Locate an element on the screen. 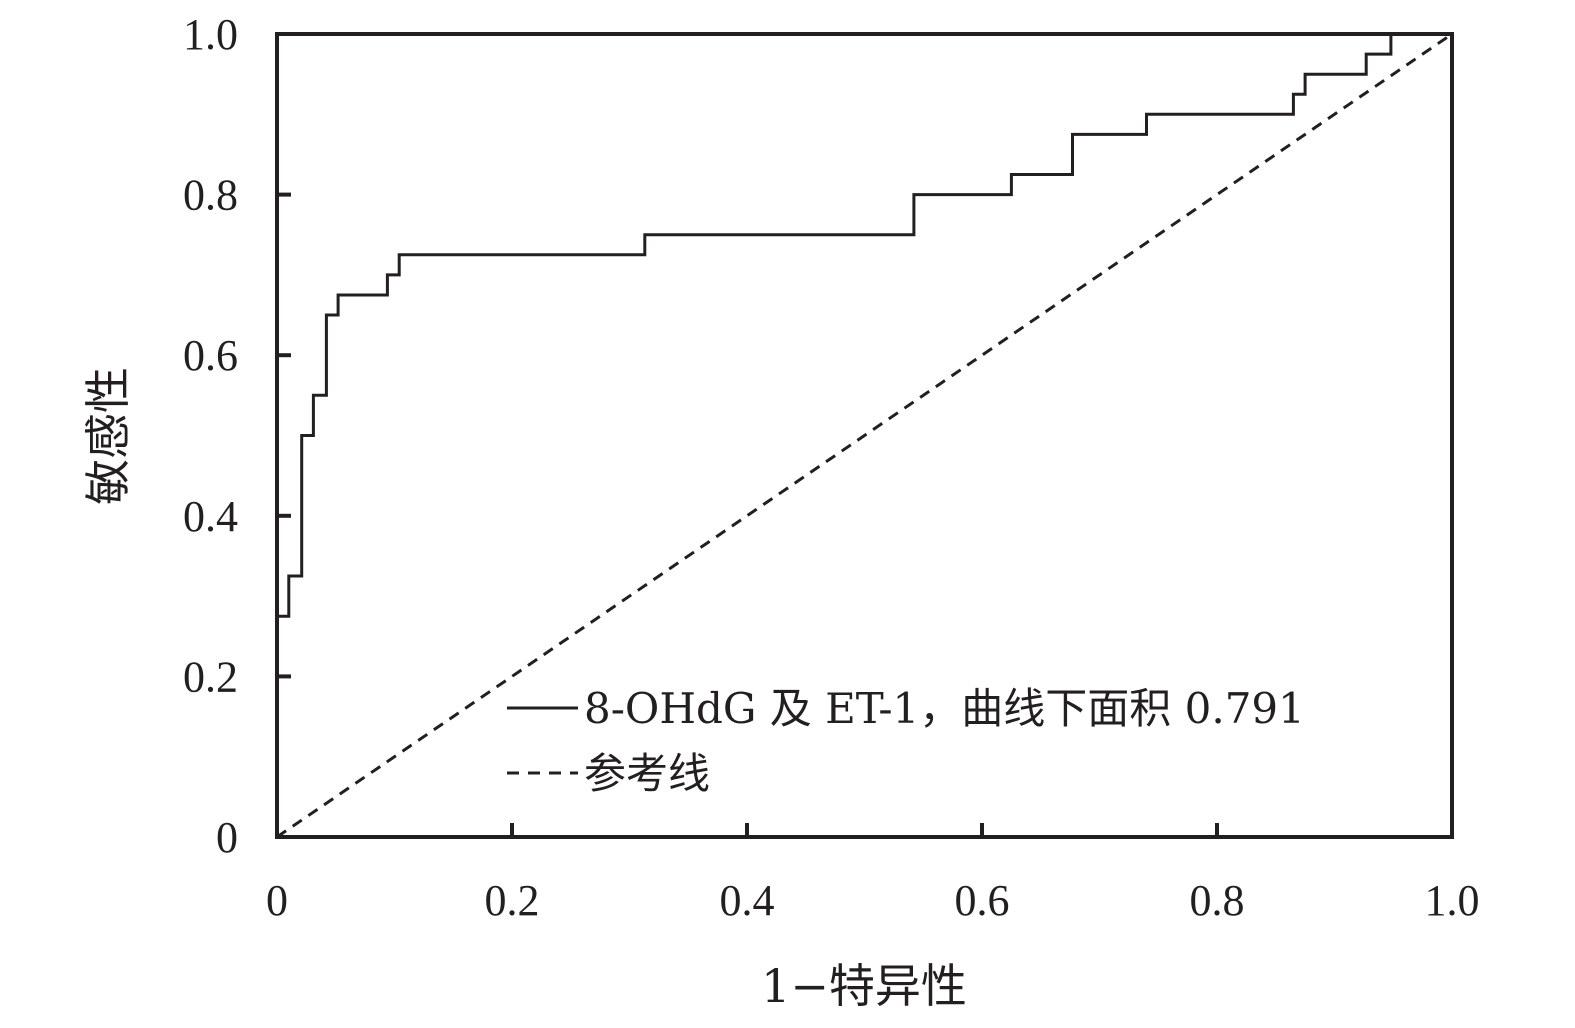  legend-label: 8-OHdG 及 ET-1，曲线下面积 0.791 is located at coordinates (944, 708).